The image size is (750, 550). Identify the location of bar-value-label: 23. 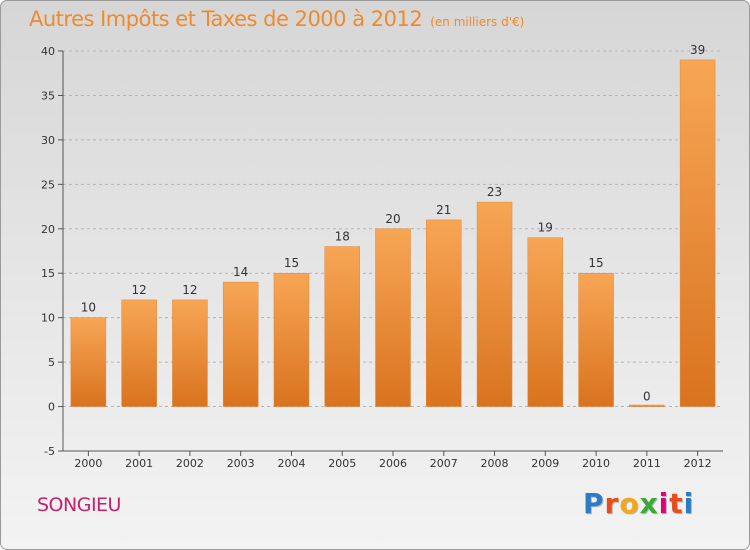
(494, 192).